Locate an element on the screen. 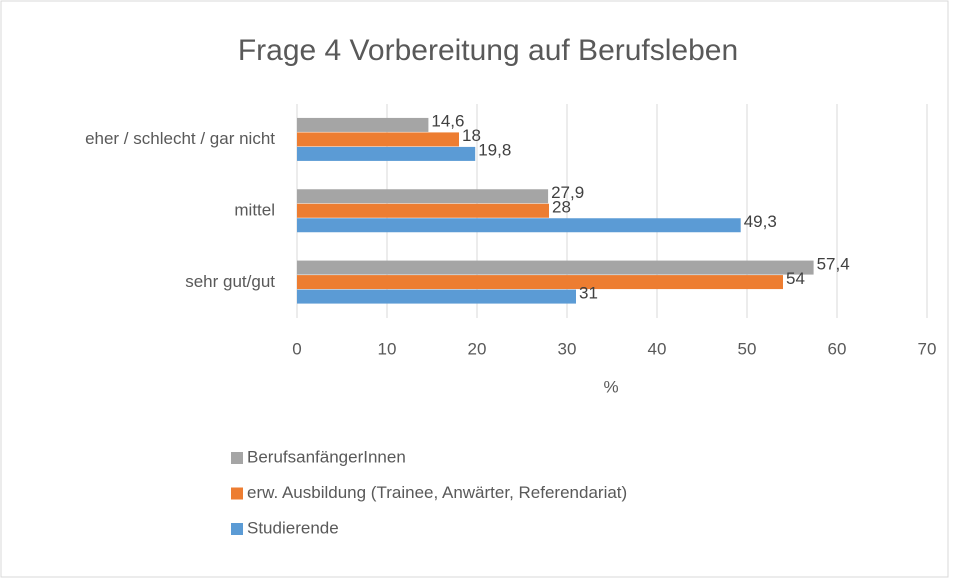  value-label: 49,3 is located at coordinates (760, 221).